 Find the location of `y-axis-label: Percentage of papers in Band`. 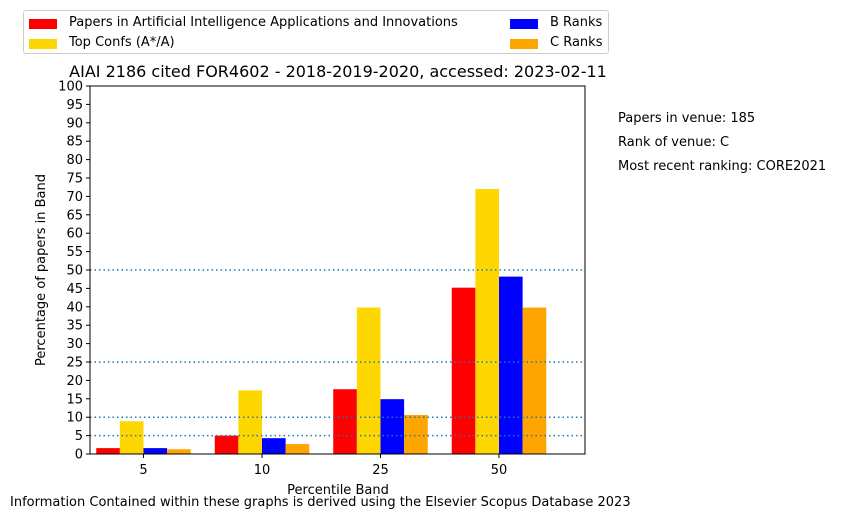

y-axis-label: Percentage of papers in Band is located at coordinates (41, 270).